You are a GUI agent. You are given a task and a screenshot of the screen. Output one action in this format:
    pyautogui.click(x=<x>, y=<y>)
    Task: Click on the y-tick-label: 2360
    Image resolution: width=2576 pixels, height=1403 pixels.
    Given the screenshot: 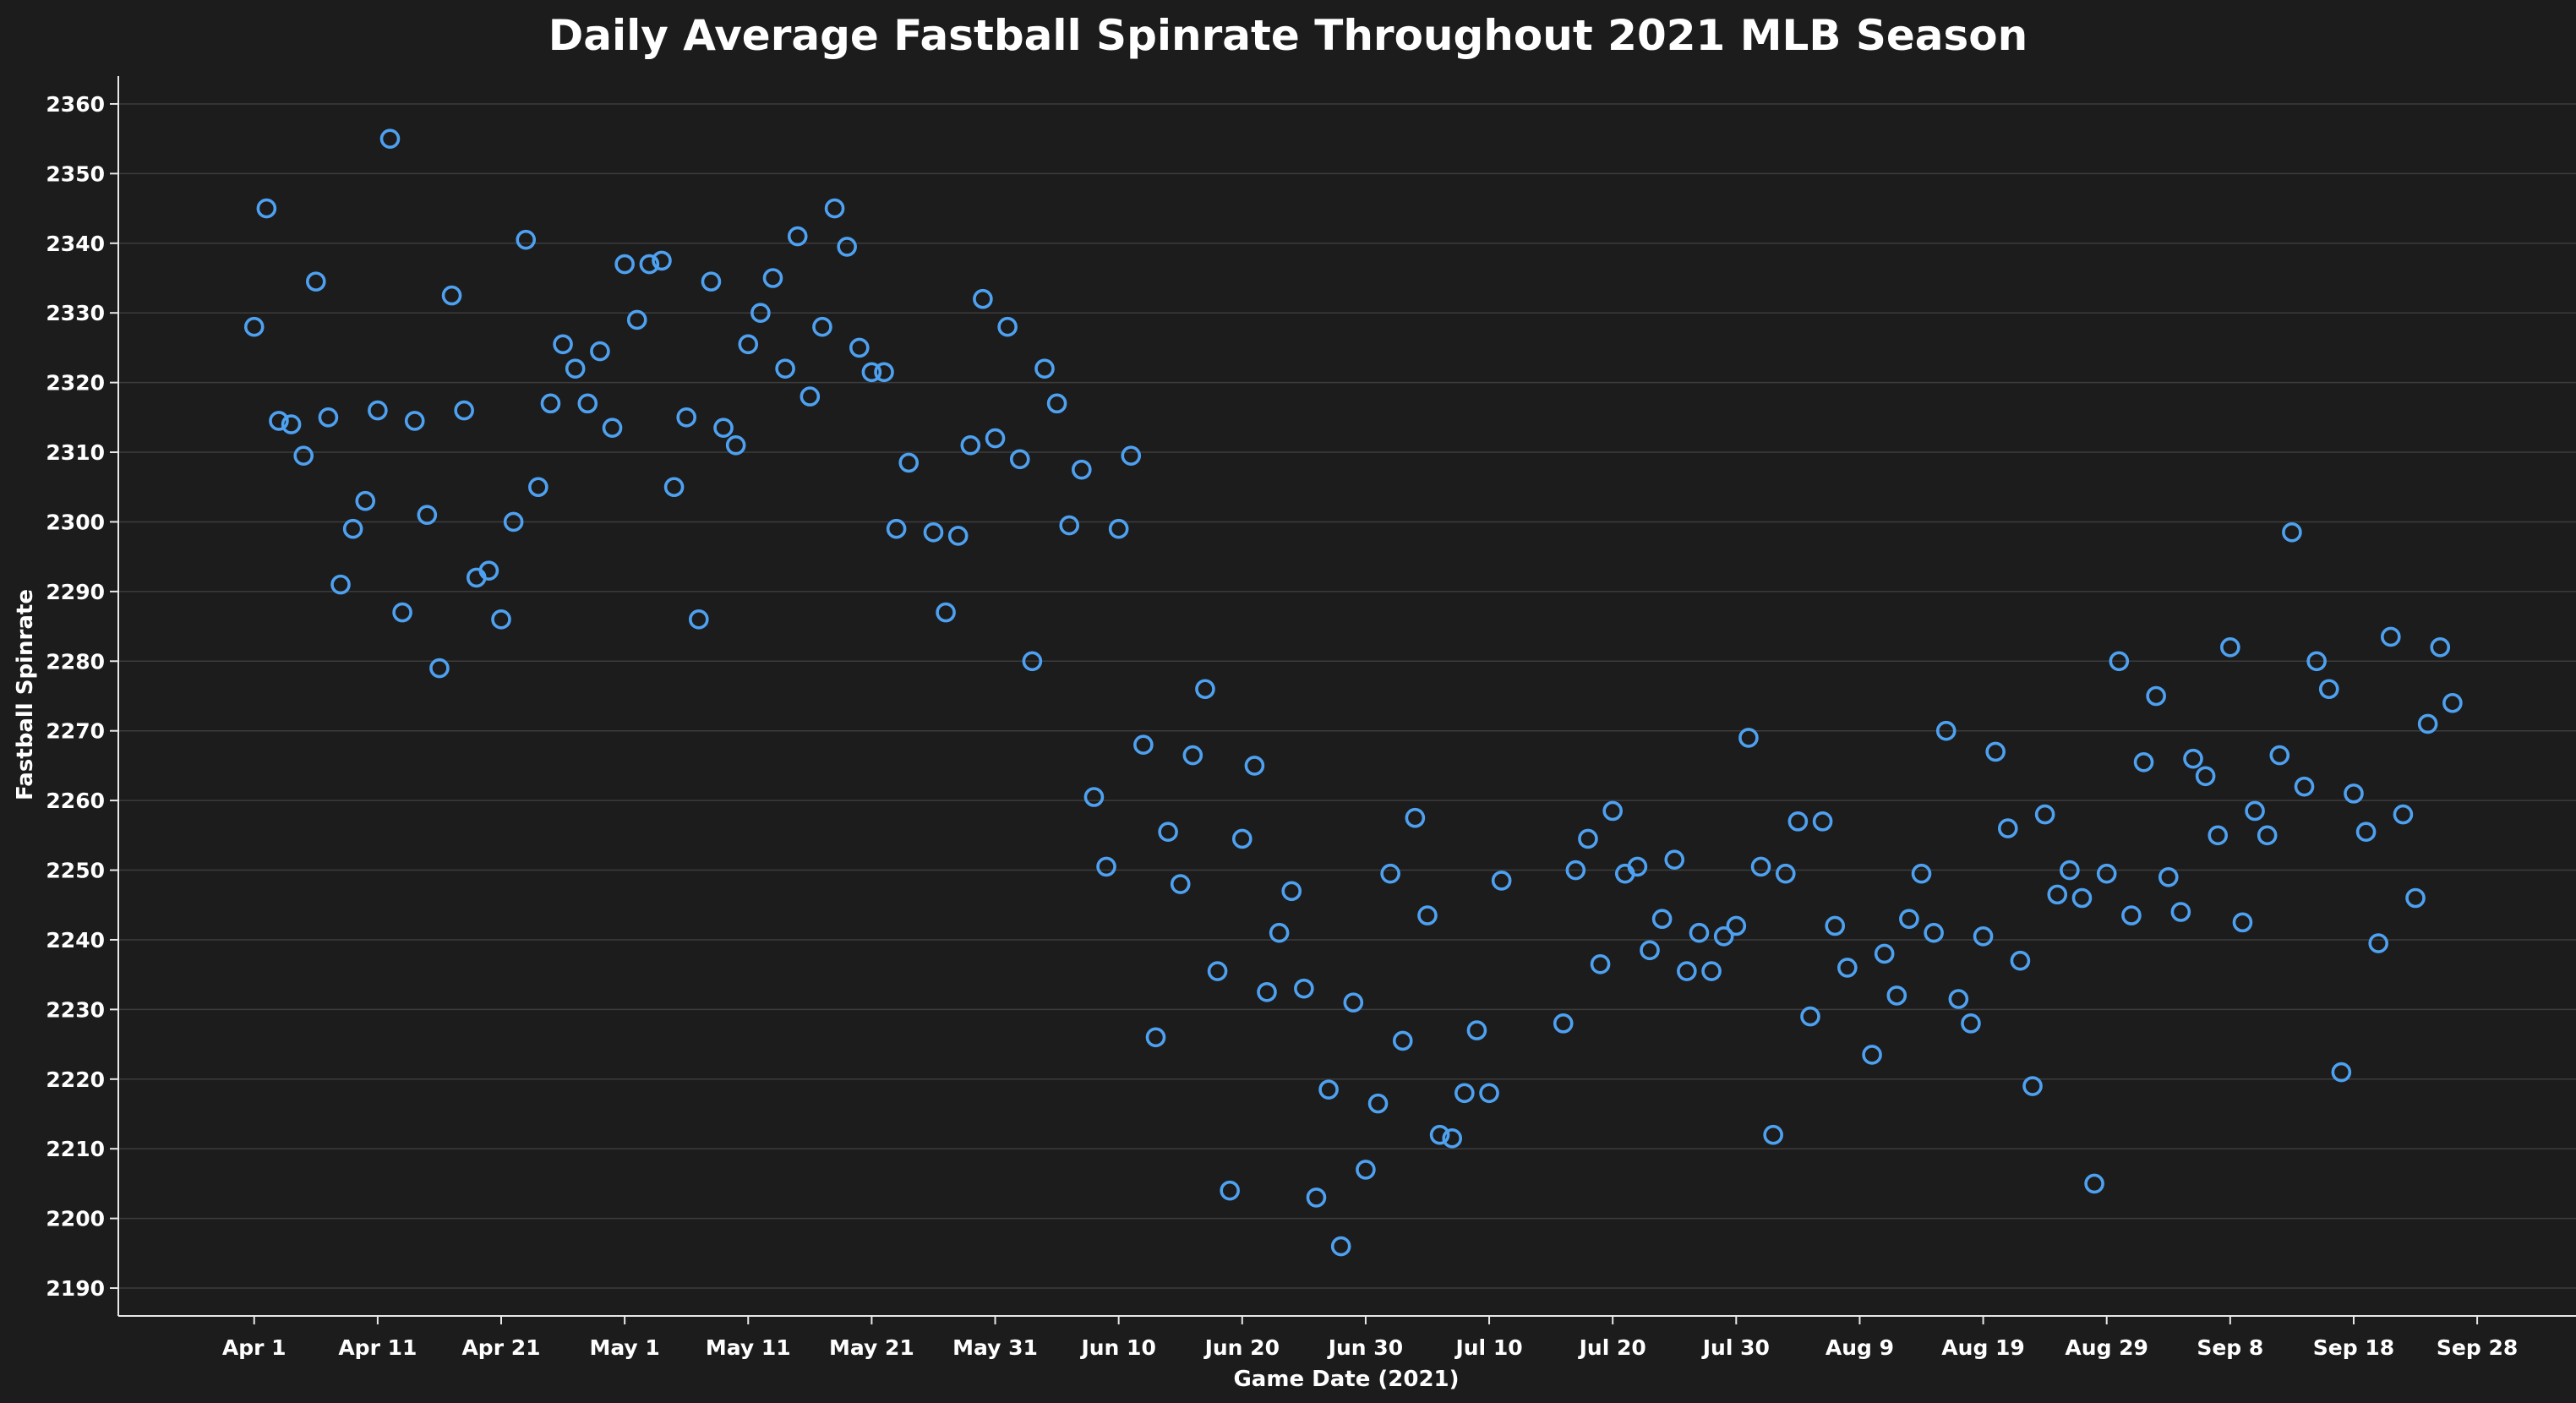 What is the action you would take?
    pyautogui.click(x=75, y=104)
    